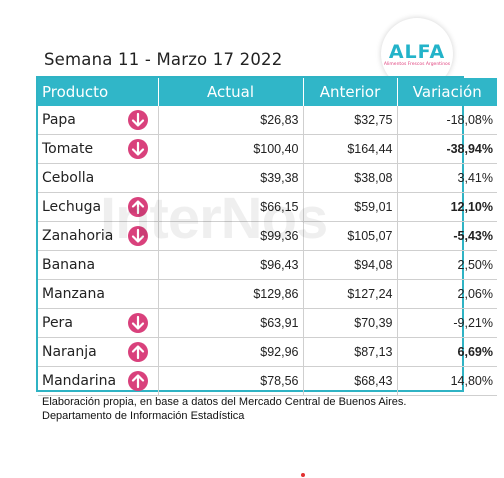 Image resolution: width=504 pixels, height=478 pixels. Describe the element at coordinates (57, 323) in the screenshot. I see `producto-label: Pera` at that location.